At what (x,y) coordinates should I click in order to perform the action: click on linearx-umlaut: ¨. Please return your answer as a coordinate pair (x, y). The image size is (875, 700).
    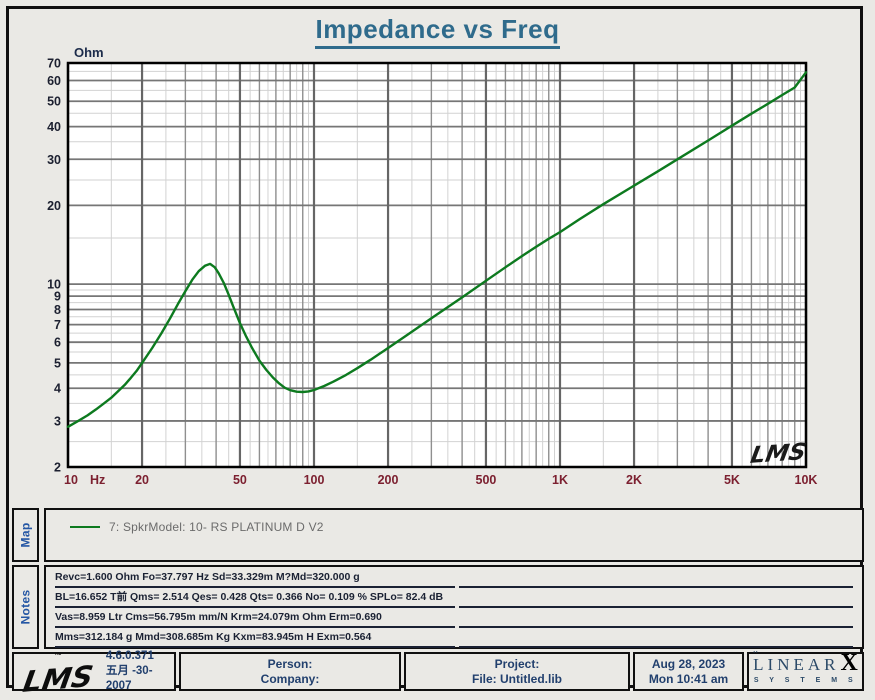
    Looking at the image, I should click on (755, 656).